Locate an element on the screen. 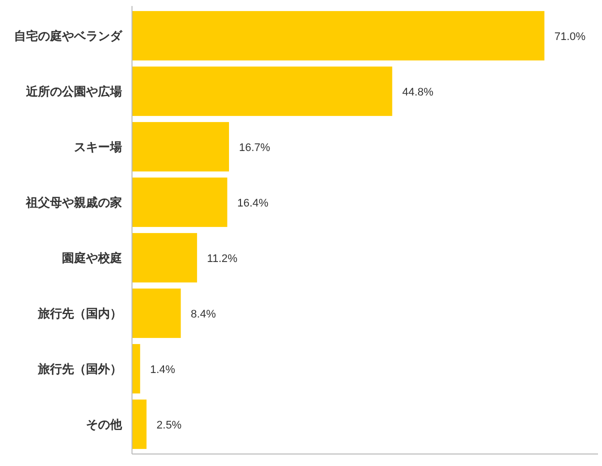  data-label: 2.5% is located at coordinates (169, 425).